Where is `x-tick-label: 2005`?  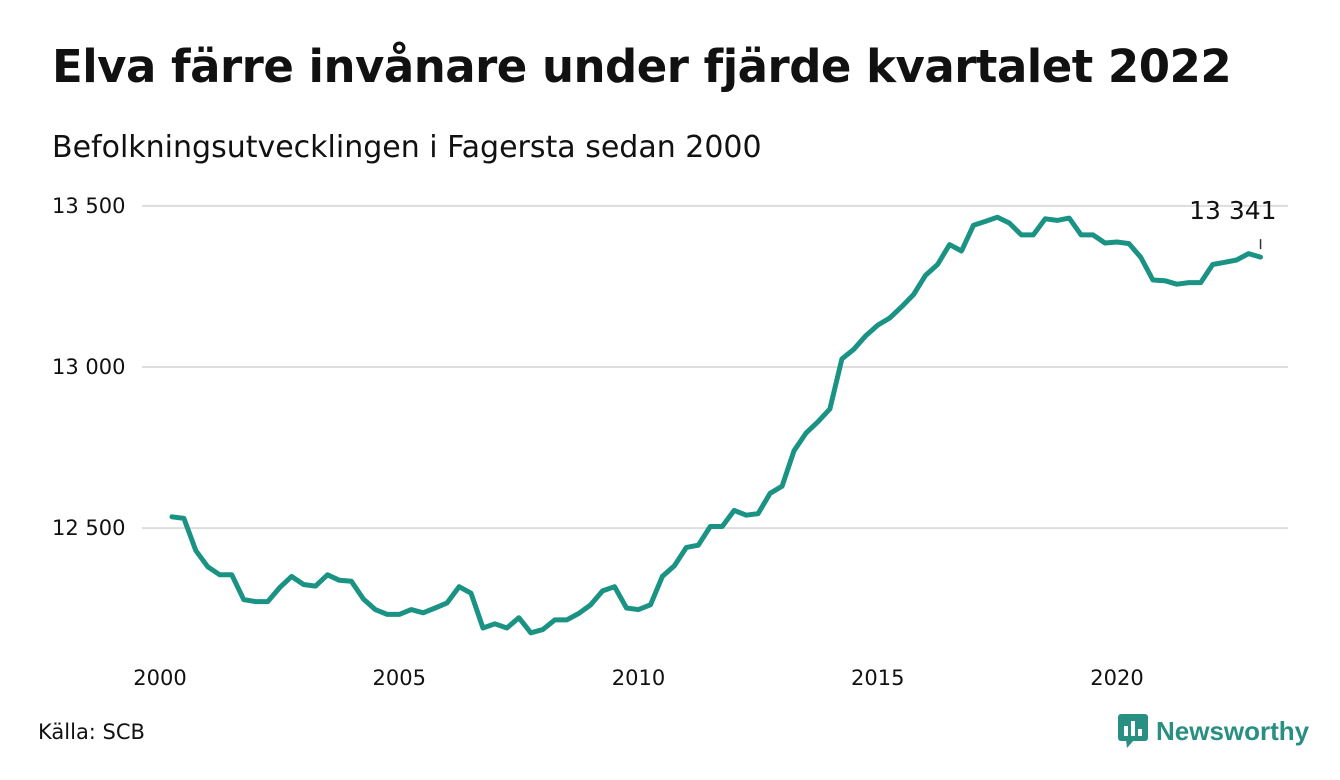 x-tick-label: 2005 is located at coordinates (399, 678).